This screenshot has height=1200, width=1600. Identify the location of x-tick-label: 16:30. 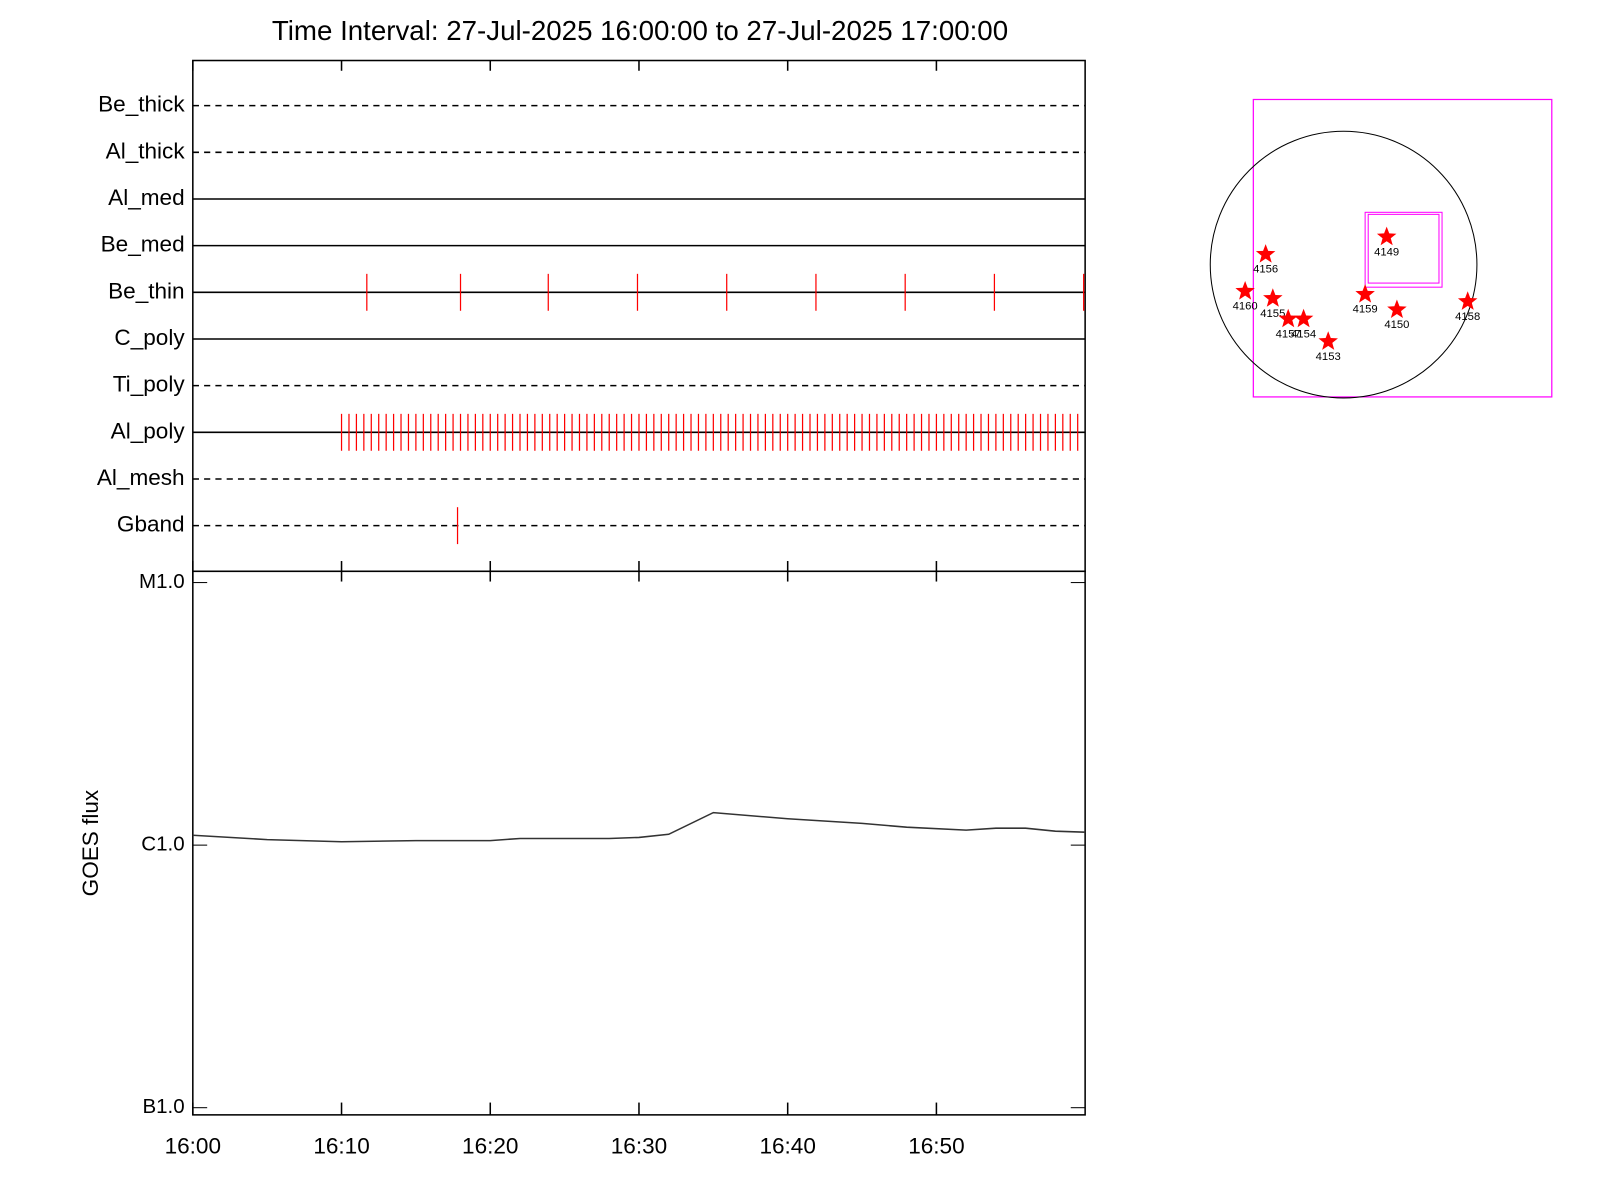
(639, 1146).